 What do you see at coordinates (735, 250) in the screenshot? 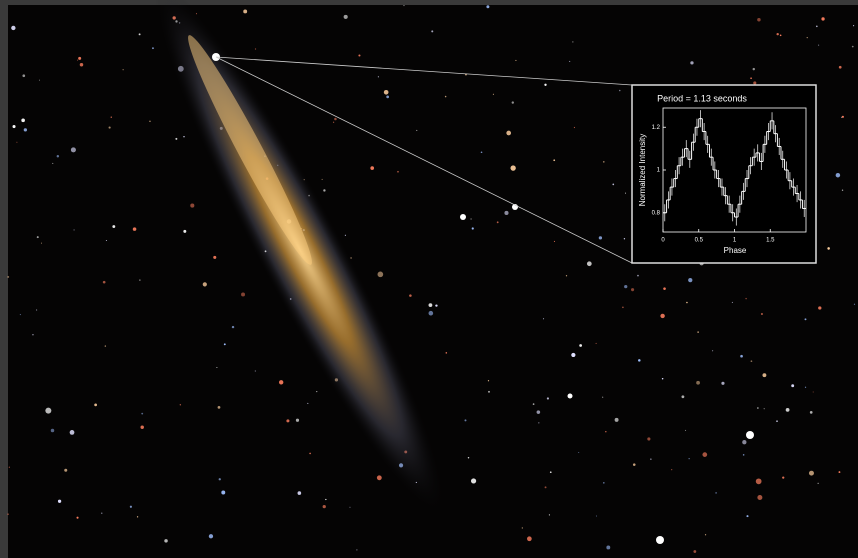
I see `x-axis-label: Phase` at bounding box center [735, 250].